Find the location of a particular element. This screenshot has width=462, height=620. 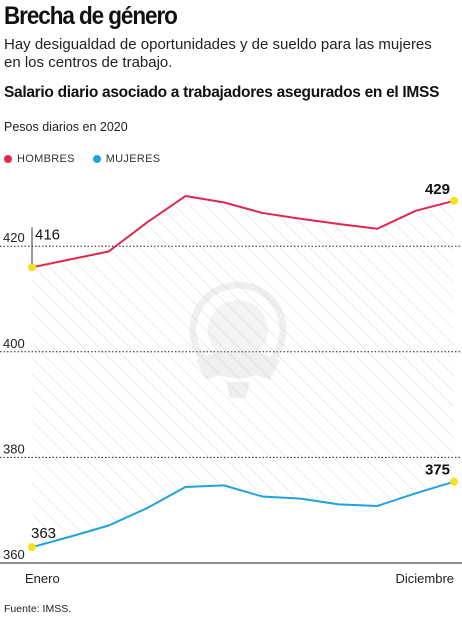

y-tick-label-420: 420 is located at coordinates (14, 237).